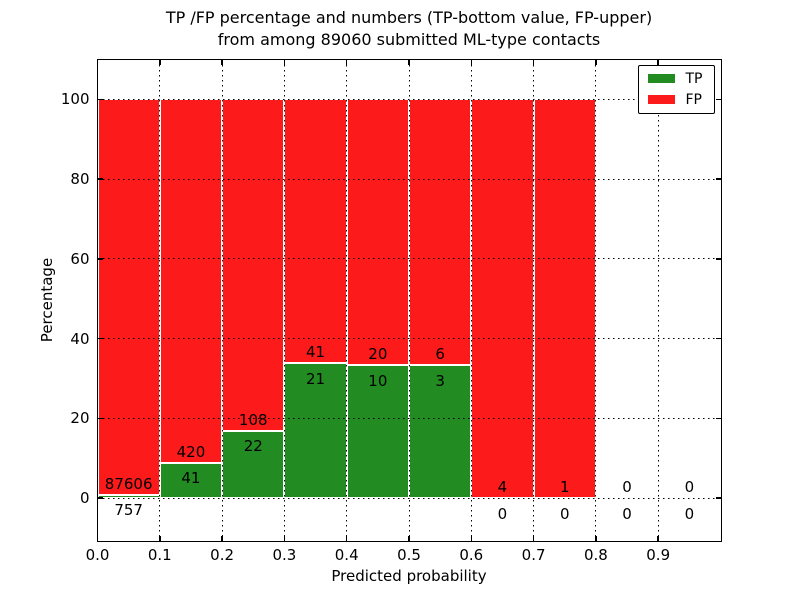 This screenshot has height=600, width=800. What do you see at coordinates (440, 380) in the screenshot?
I see `tp-count-label: 3` at bounding box center [440, 380].